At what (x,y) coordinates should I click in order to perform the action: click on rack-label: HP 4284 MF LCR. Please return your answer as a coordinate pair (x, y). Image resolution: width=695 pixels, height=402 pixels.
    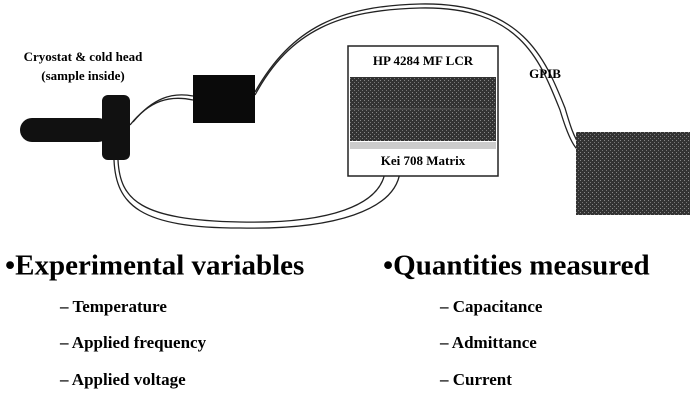
    Looking at the image, I should click on (423, 60).